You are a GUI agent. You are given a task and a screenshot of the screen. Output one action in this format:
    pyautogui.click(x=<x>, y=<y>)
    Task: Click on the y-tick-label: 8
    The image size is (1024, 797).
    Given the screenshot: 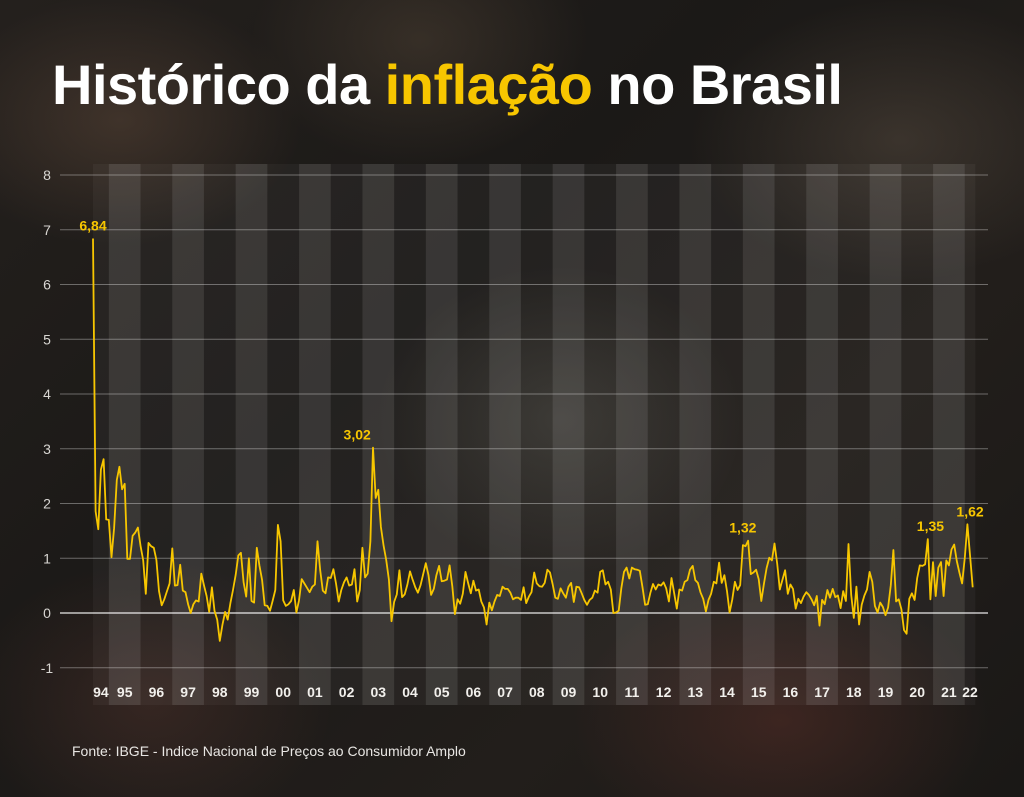 What is the action you would take?
    pyautogui.click(x=47, y=175)
    